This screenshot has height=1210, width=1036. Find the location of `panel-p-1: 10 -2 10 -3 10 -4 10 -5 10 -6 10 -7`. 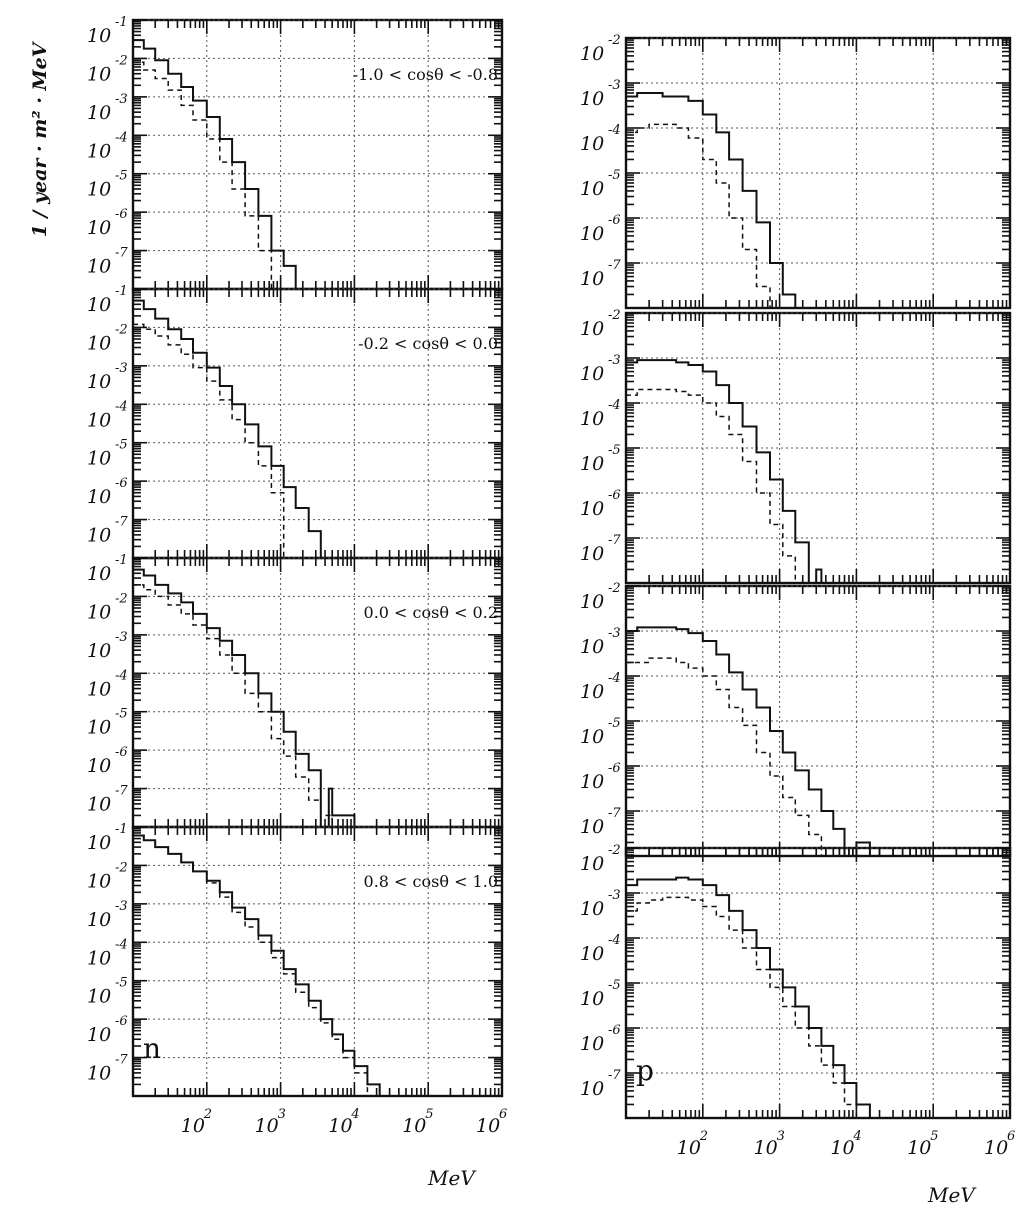

panel-p-1: 10 -2 10 -3 10 -4 10 -5 10 -6 10 -7 is located at coordinates (796, 171).